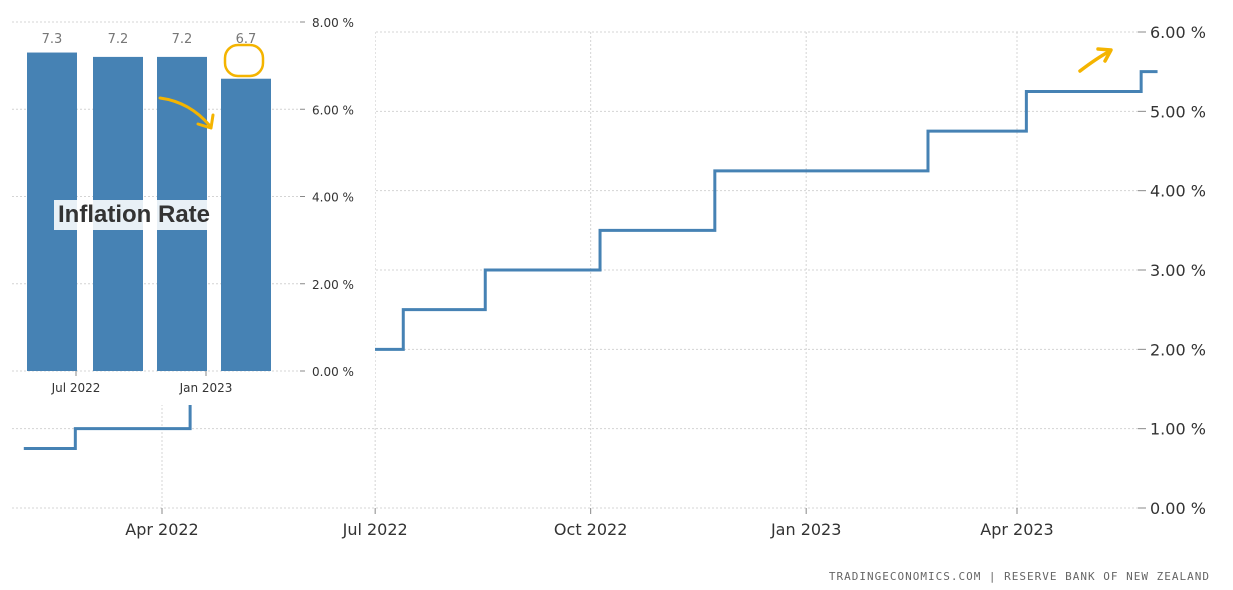 Image resolution: width=1233 pixels, height=590 pixels. Describe the element at coordinates (244, 60) in the screenshot. I see `highlight-circle` at that location.